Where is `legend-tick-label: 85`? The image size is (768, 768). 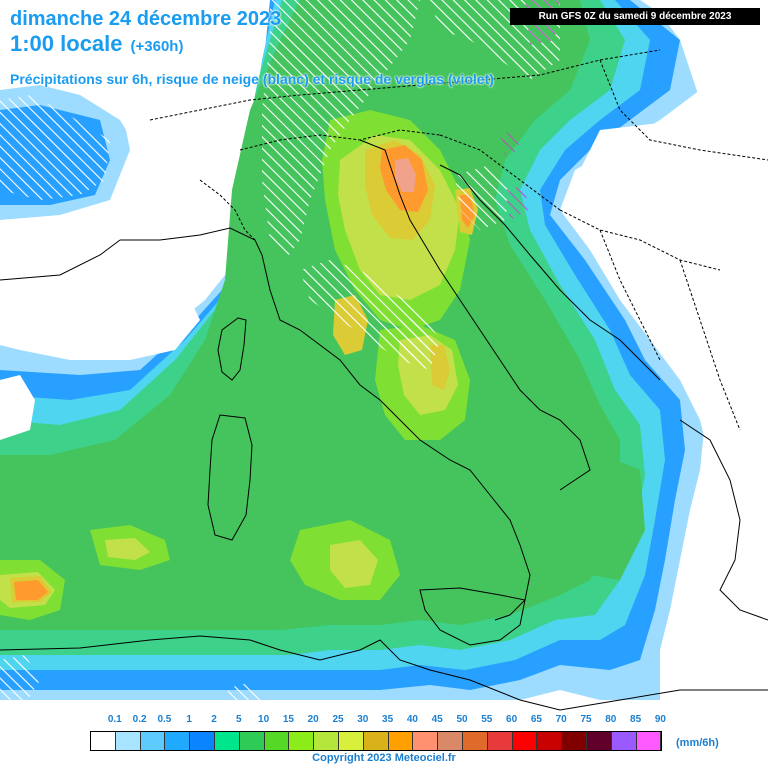
legend-tick-label: 85 is located at coordinates (636, 719).